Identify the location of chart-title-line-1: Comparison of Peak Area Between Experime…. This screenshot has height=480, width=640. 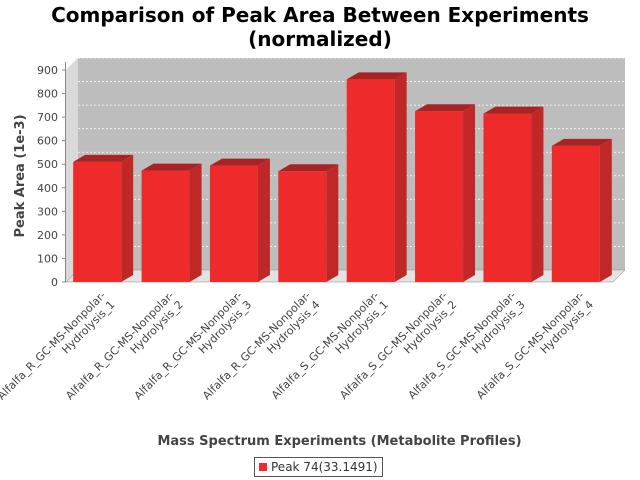
(320, 15).